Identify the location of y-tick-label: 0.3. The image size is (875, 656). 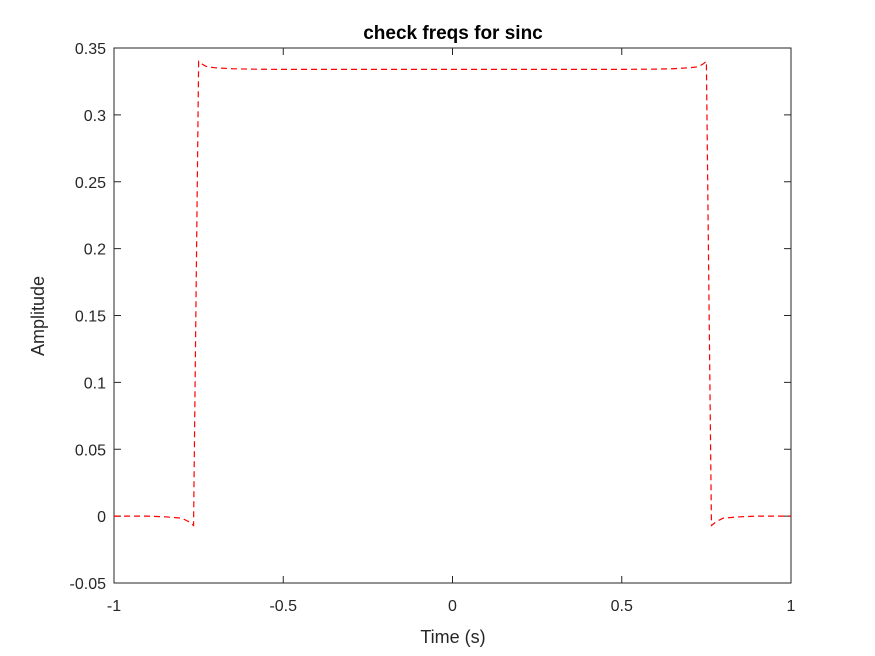
(95, 116).